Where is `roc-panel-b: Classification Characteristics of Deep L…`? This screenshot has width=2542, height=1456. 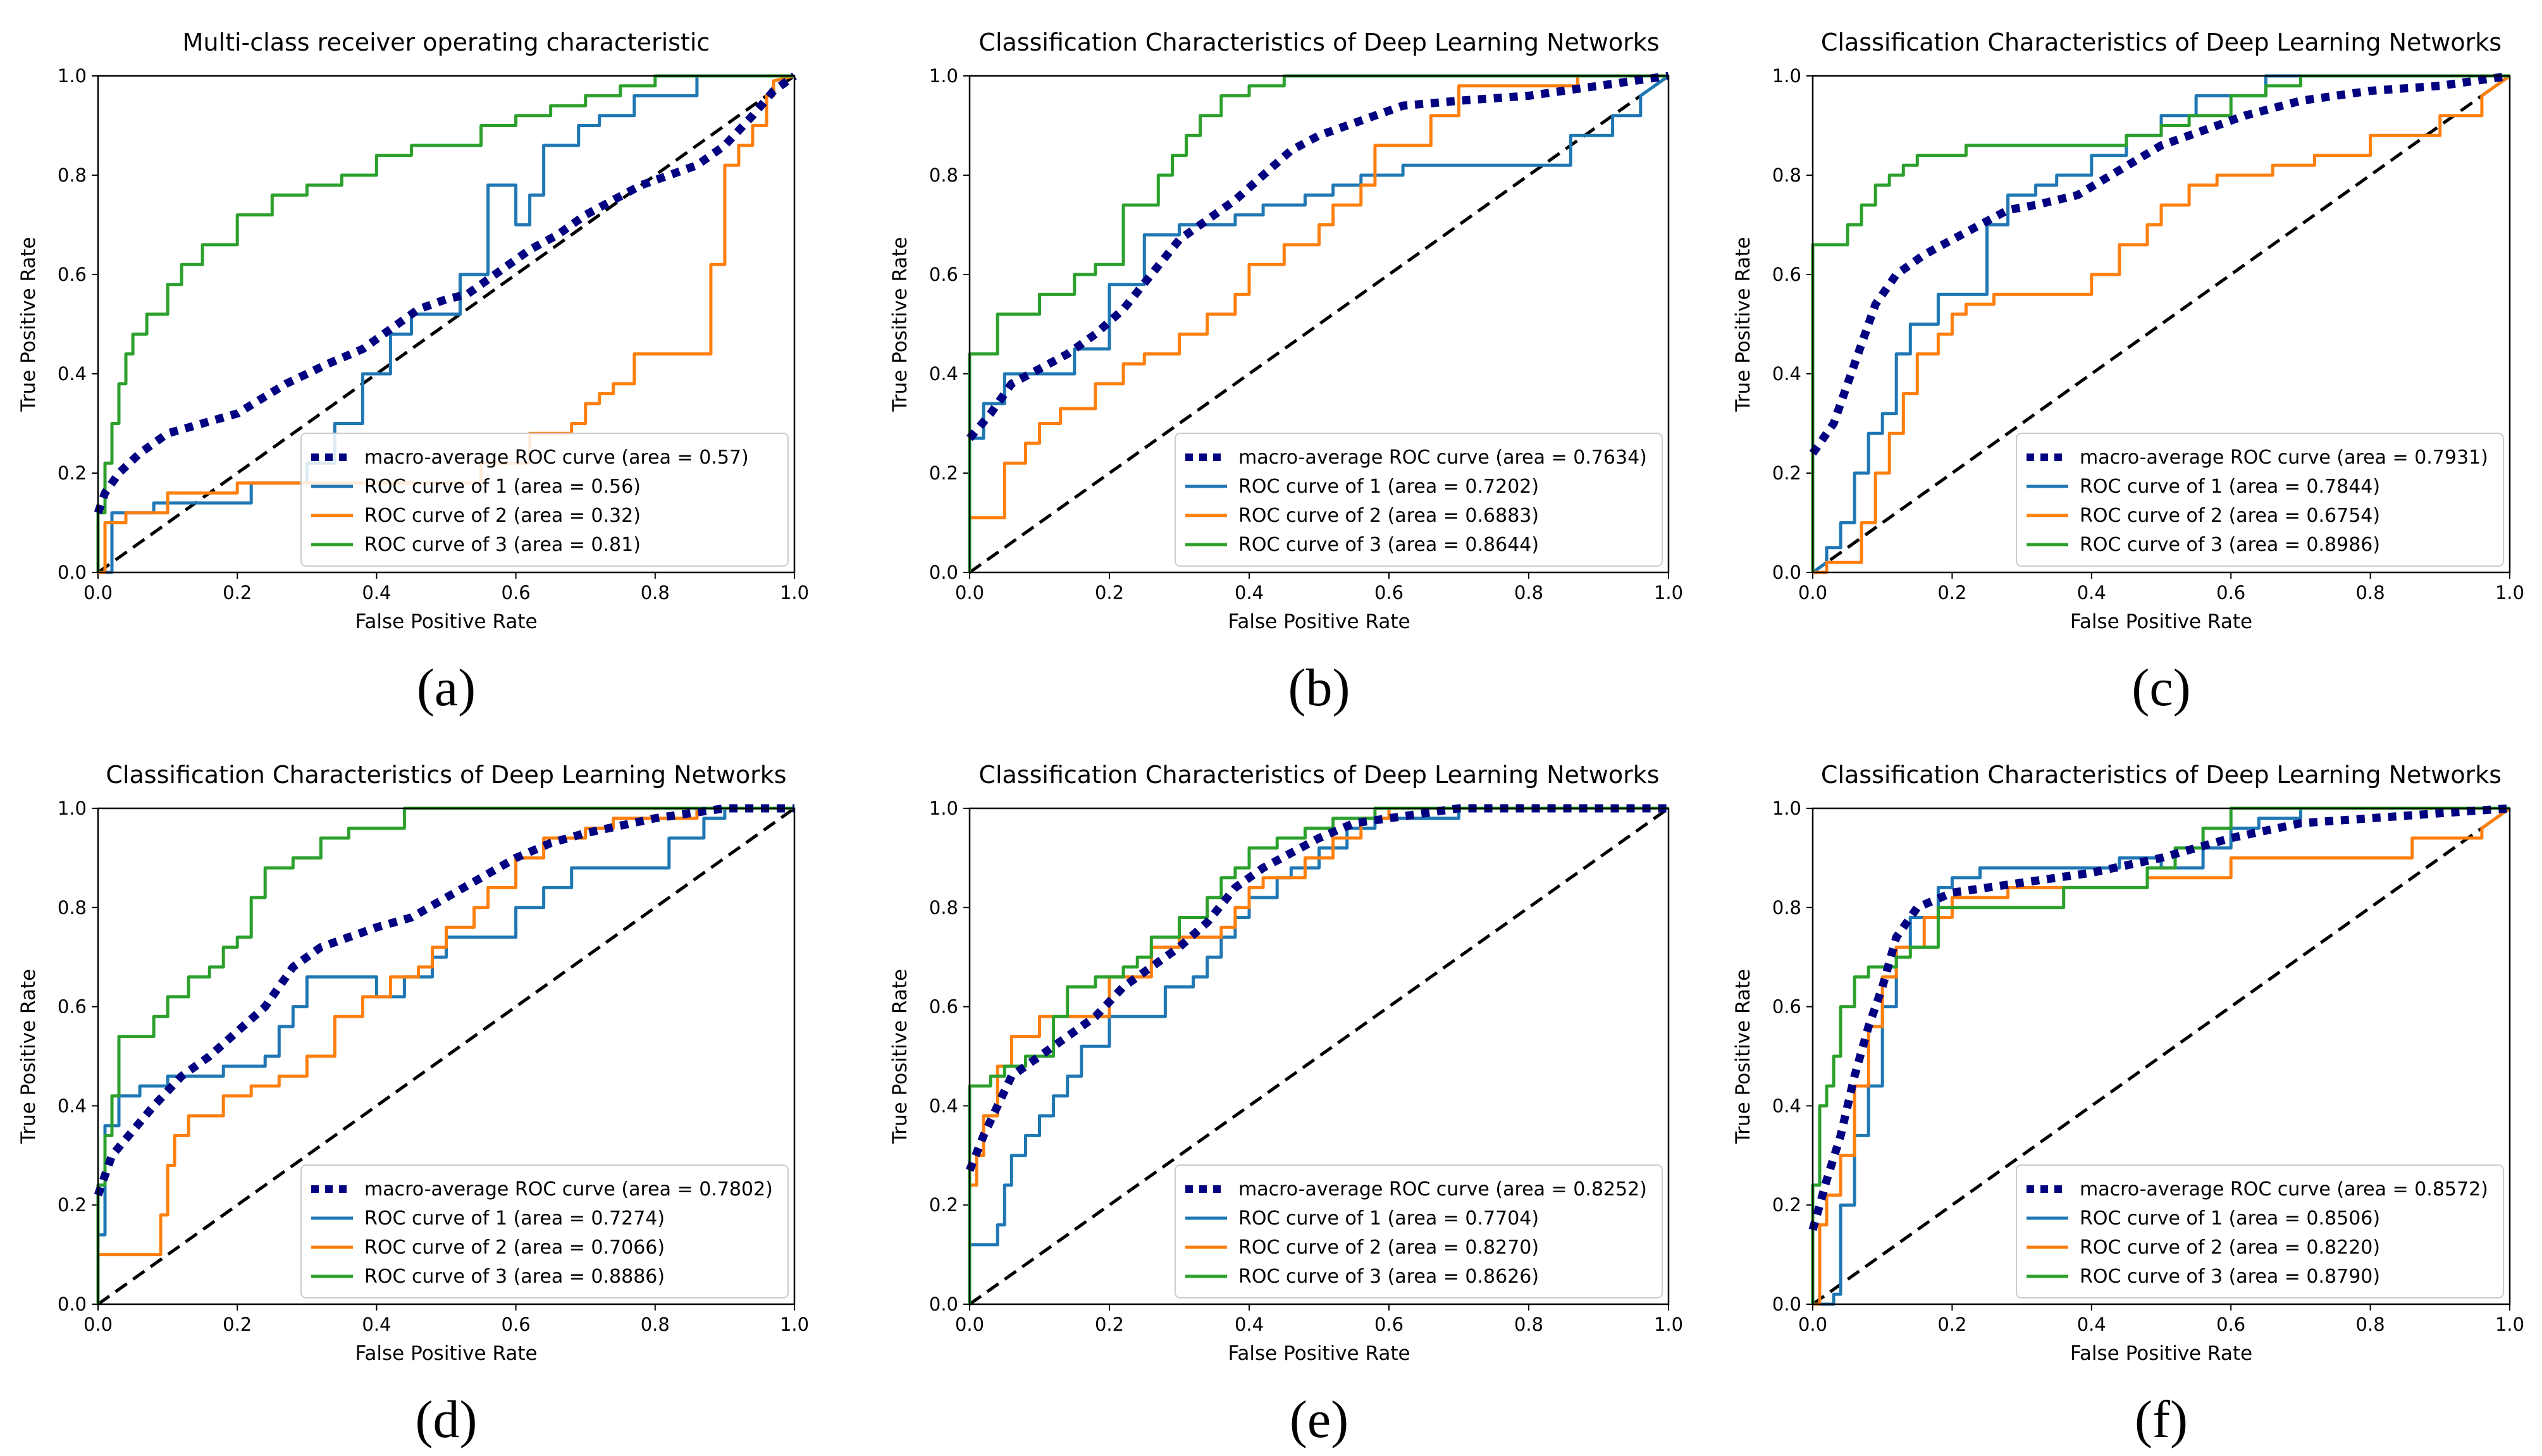 roc-panel-b: Classification Characteristics of Deep L… is located at coordinates (1286, 372).